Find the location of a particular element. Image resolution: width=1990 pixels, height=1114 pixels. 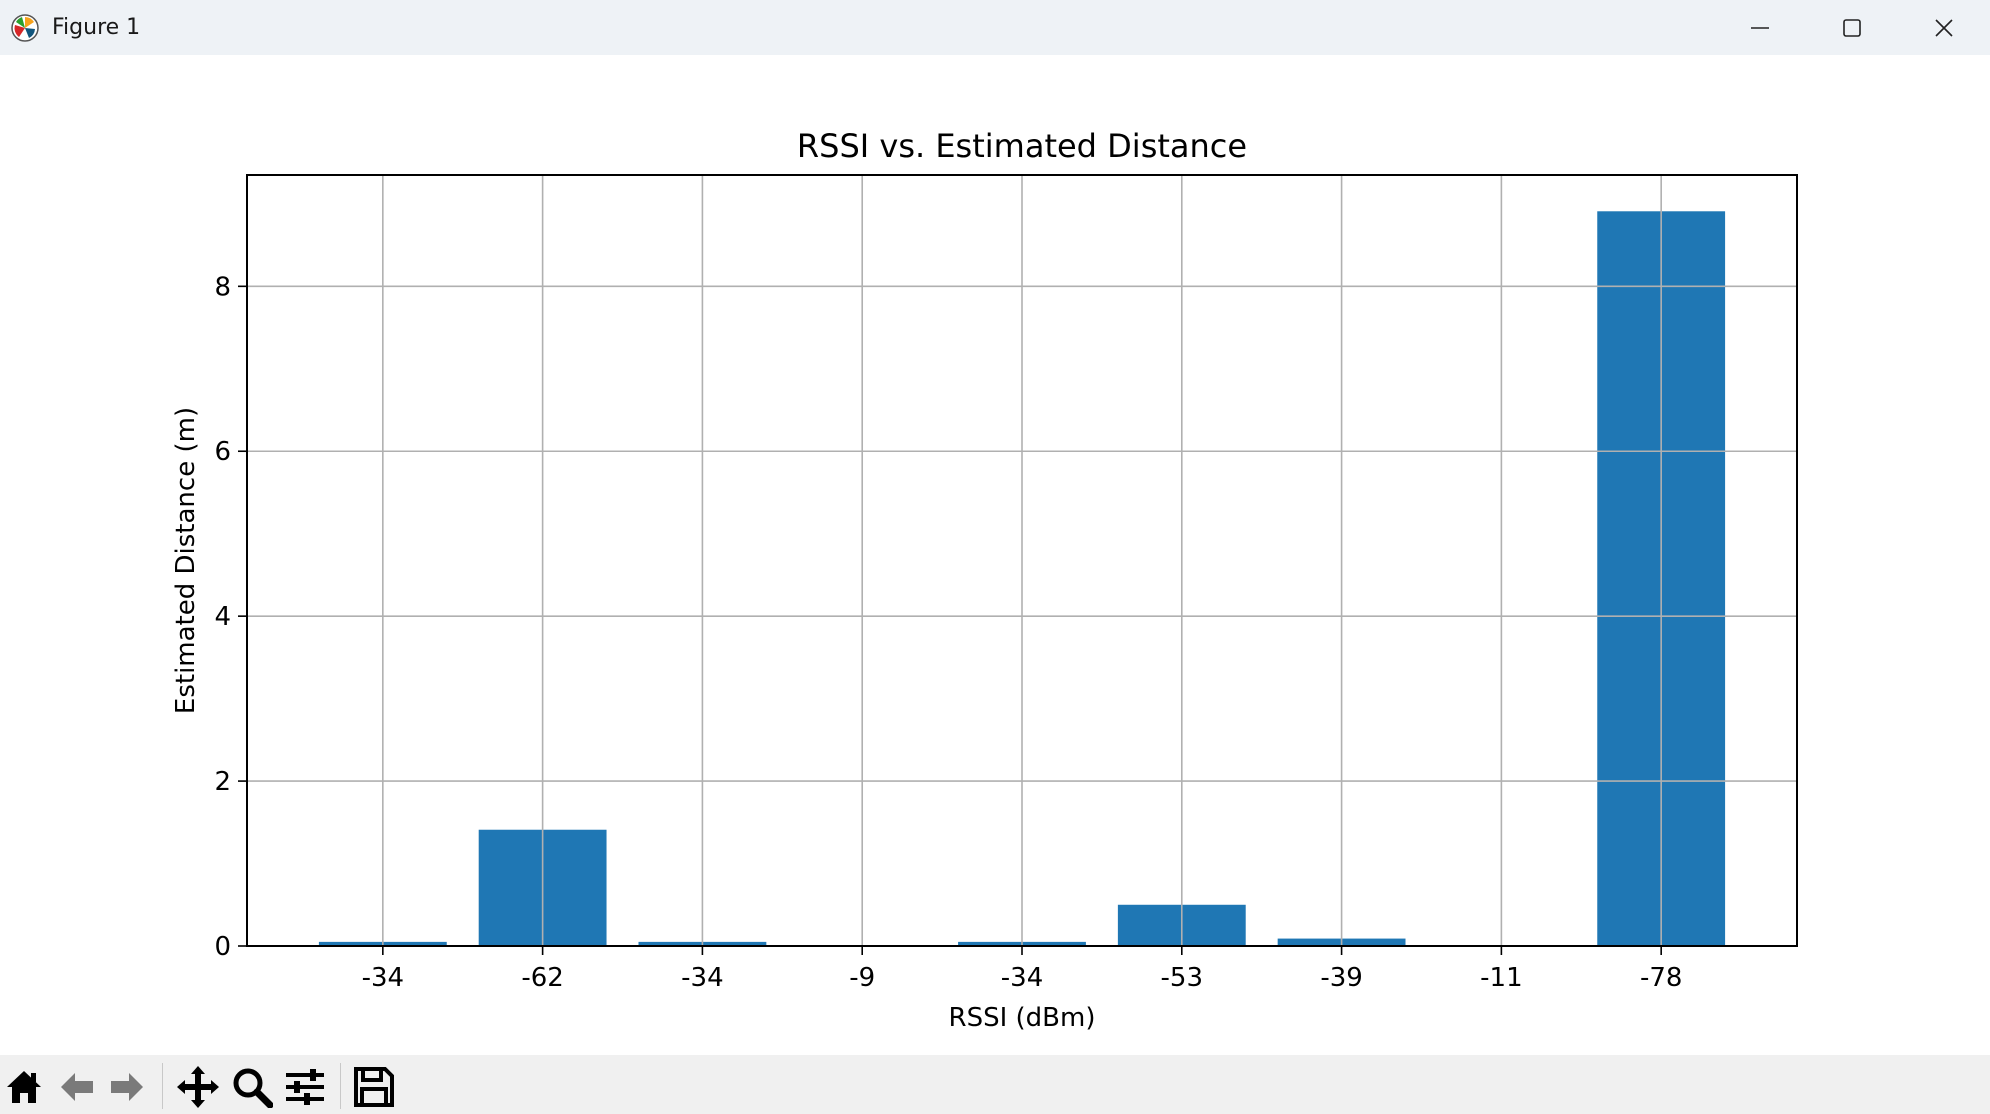

maximize-button is located at coordinates (1852, 27).